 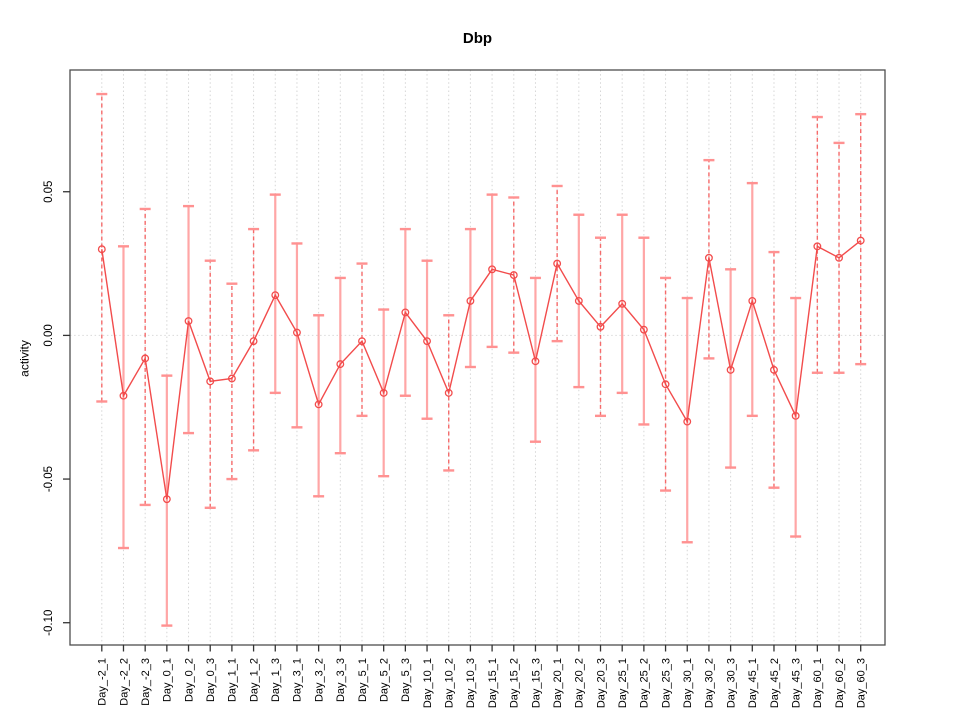 I want to click on x-category-label: Day_3_3, so click(x=341, y=680).